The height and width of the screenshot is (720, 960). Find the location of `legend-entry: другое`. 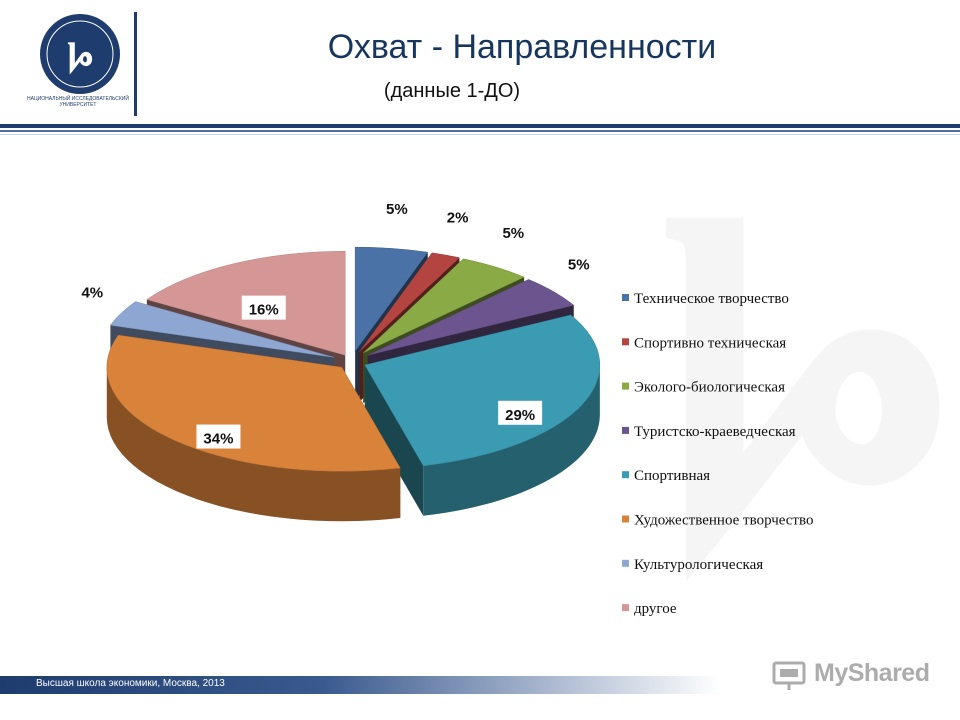

legend-entry: другое is located at coordinates (655, 609).